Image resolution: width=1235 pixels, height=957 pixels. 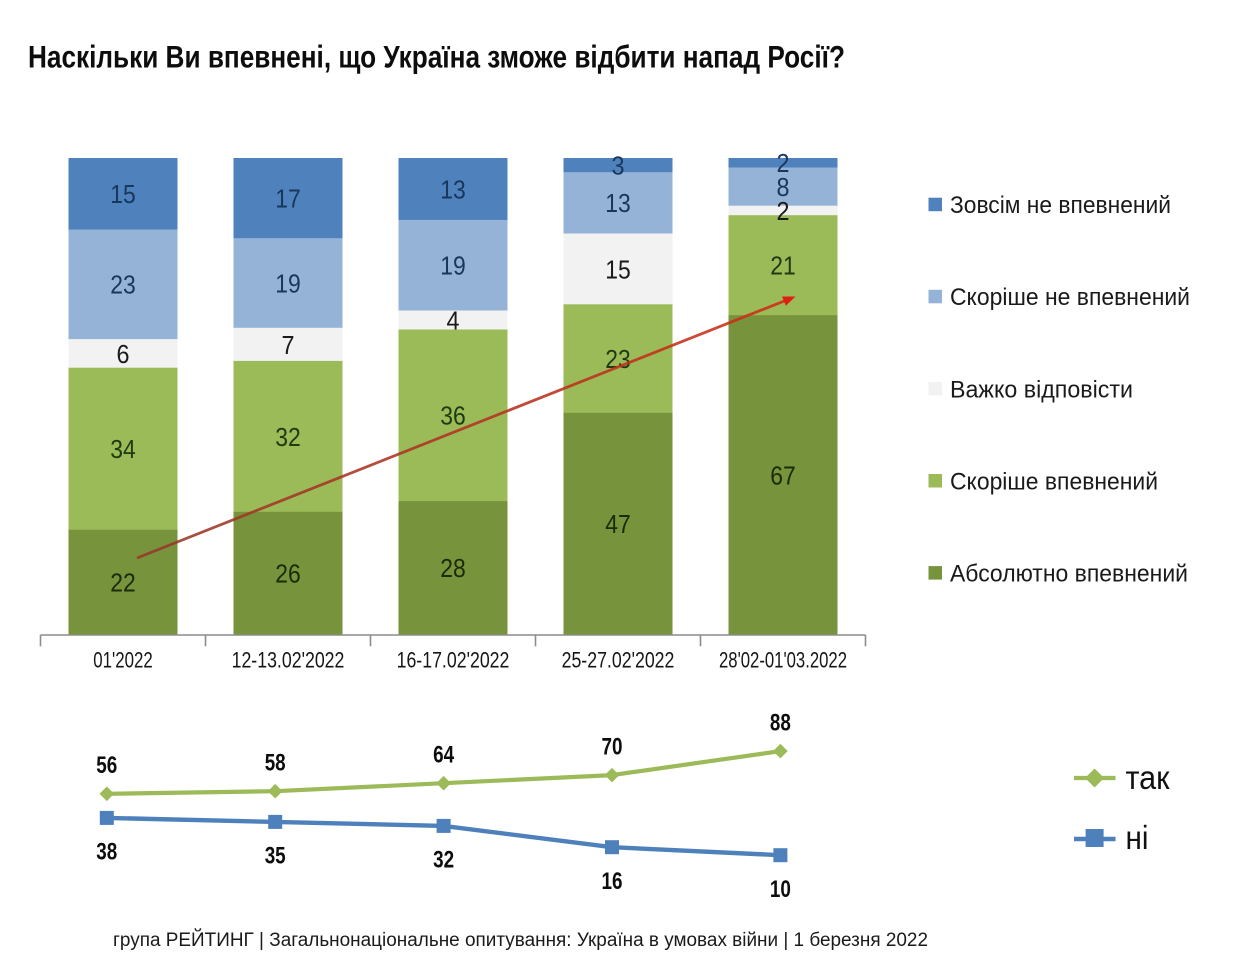 I want to click on svg-text: 10, so click(x=780, y=889).